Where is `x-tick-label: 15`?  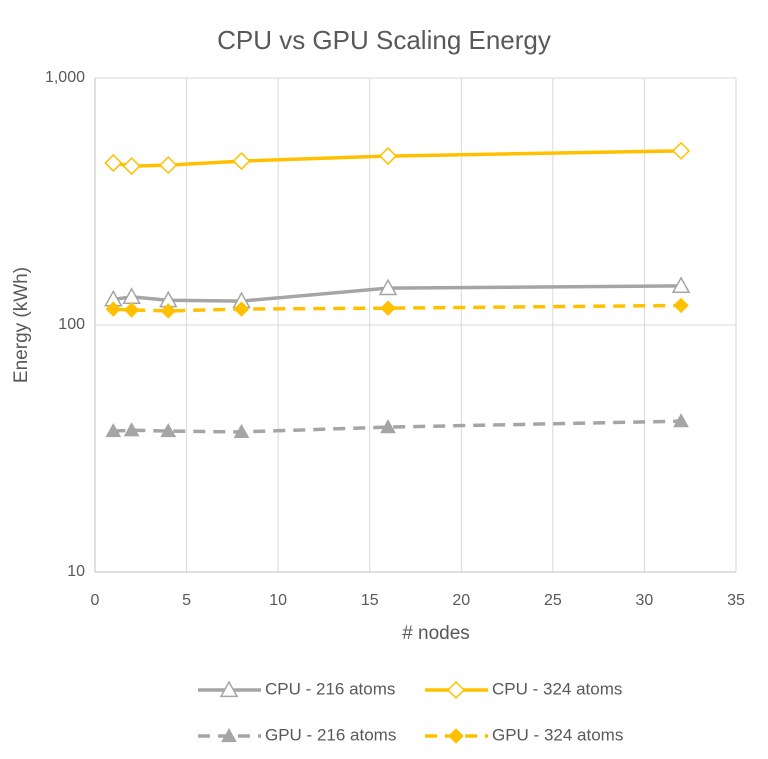 x-tick-label: 15 is located at coordinates (370, 600).